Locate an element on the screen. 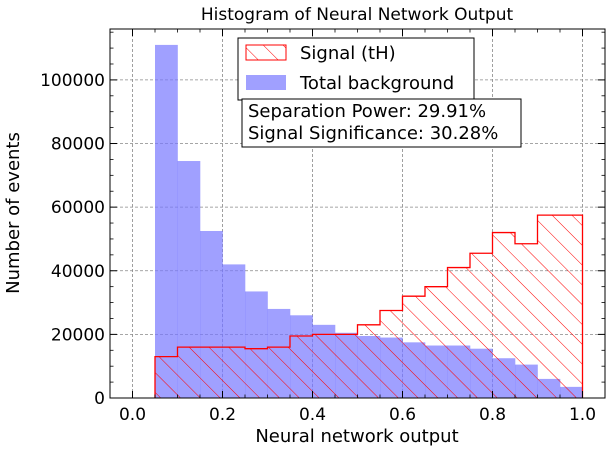 This screenshot has height=451, width=609. legend: Signal (tH) Total background is located at coordinates (356, 69).